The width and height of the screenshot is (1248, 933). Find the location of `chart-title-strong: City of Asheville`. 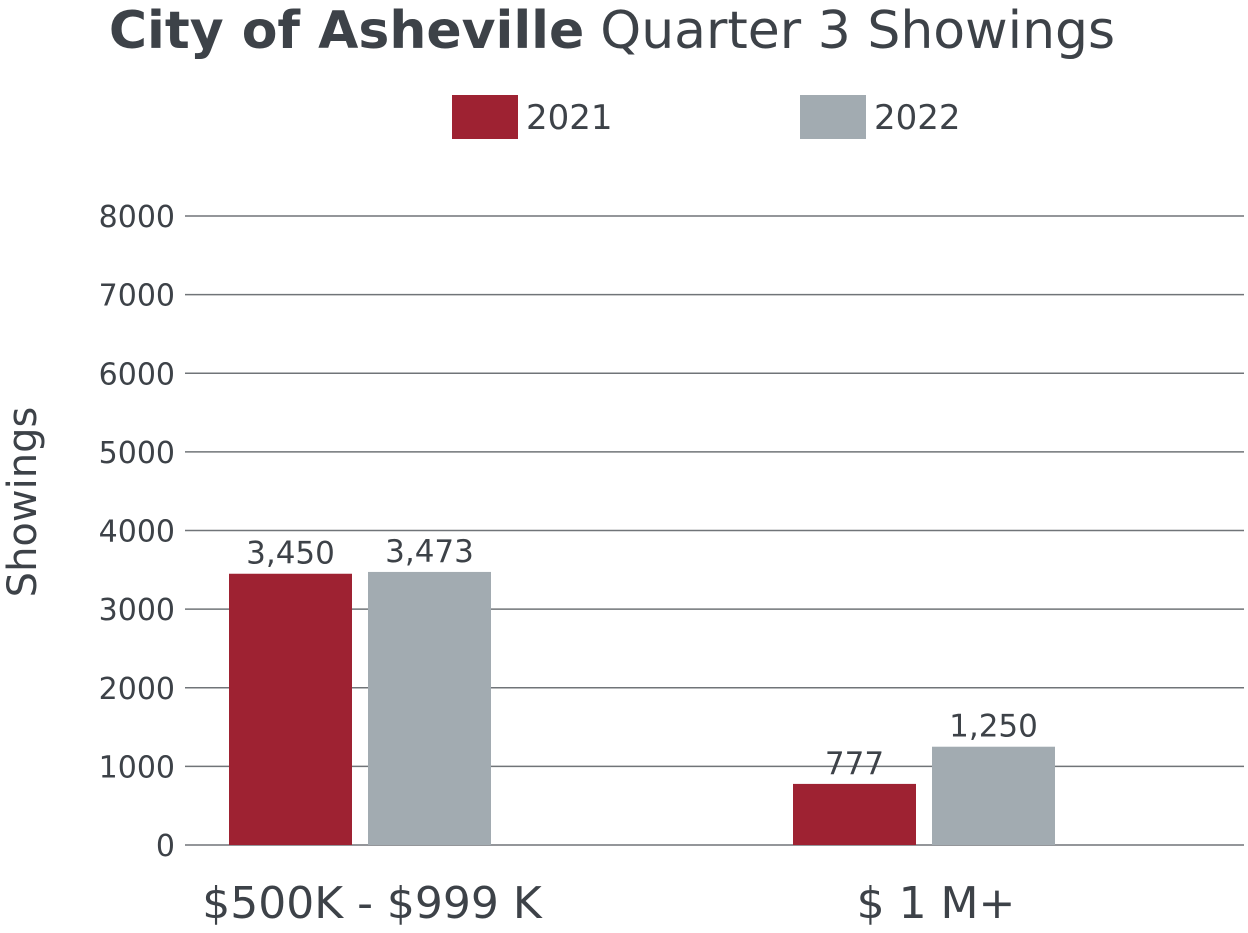

chart-title-strong: City of Asheville is located at coordinates (346, 31).